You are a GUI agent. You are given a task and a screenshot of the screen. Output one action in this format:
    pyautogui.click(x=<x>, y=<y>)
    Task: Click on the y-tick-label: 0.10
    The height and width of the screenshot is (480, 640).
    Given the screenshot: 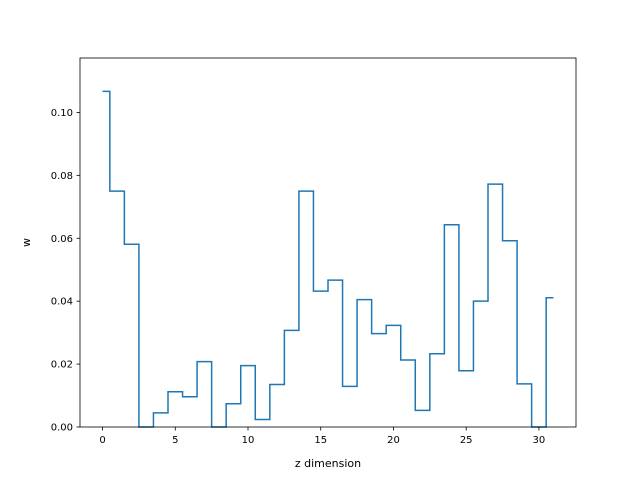 What is the action you would take?
    pyautogui.click(x=62, y=113)
    